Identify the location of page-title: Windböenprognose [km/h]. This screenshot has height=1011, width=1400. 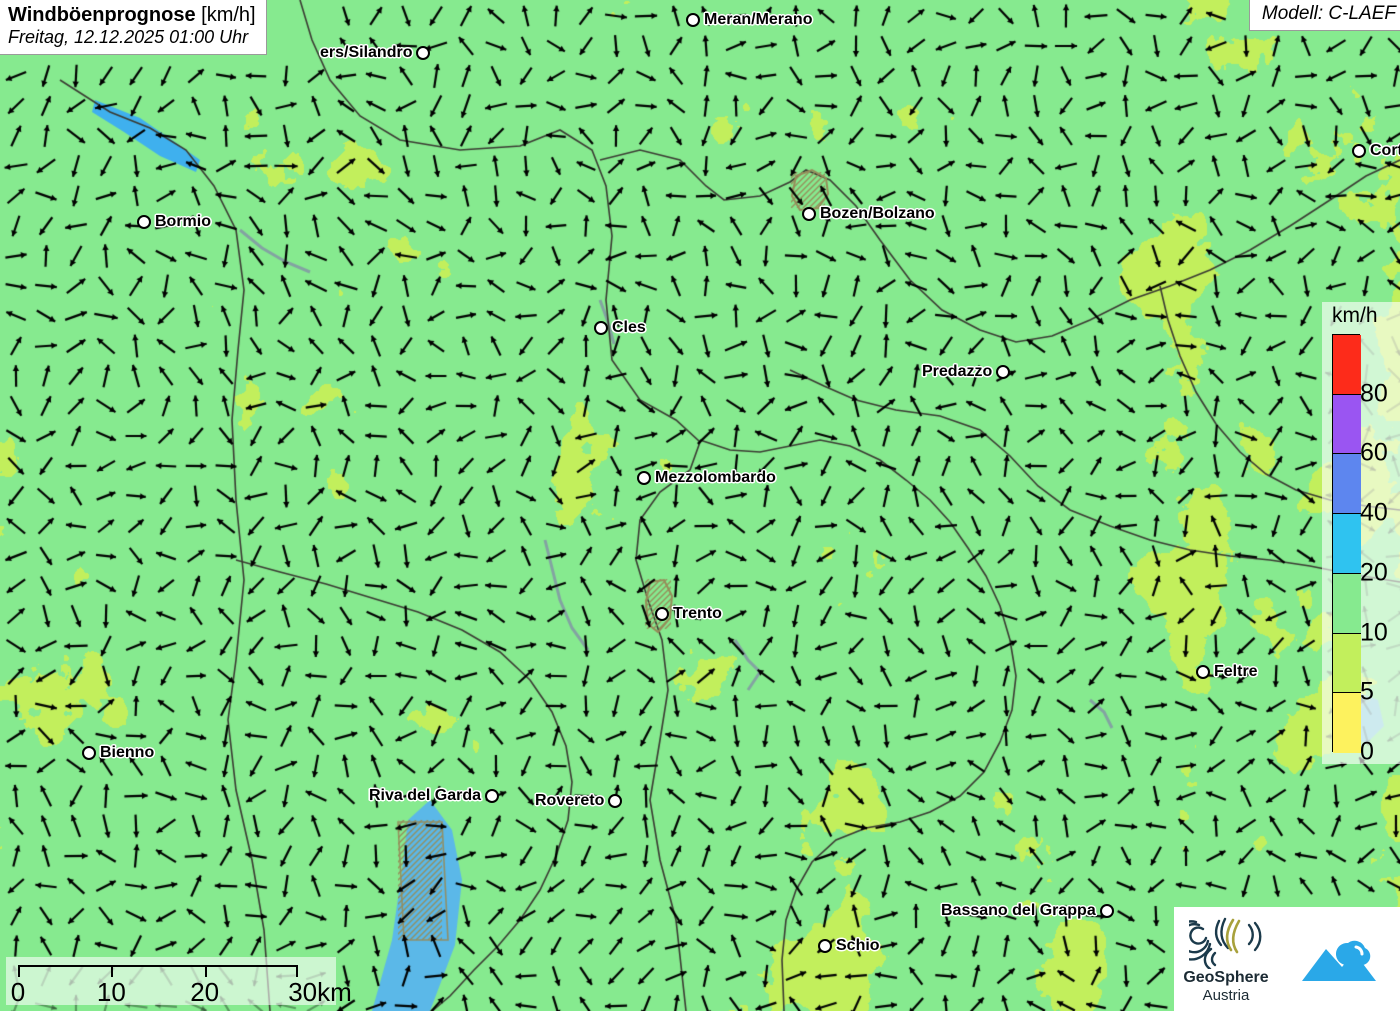
(132, 15).